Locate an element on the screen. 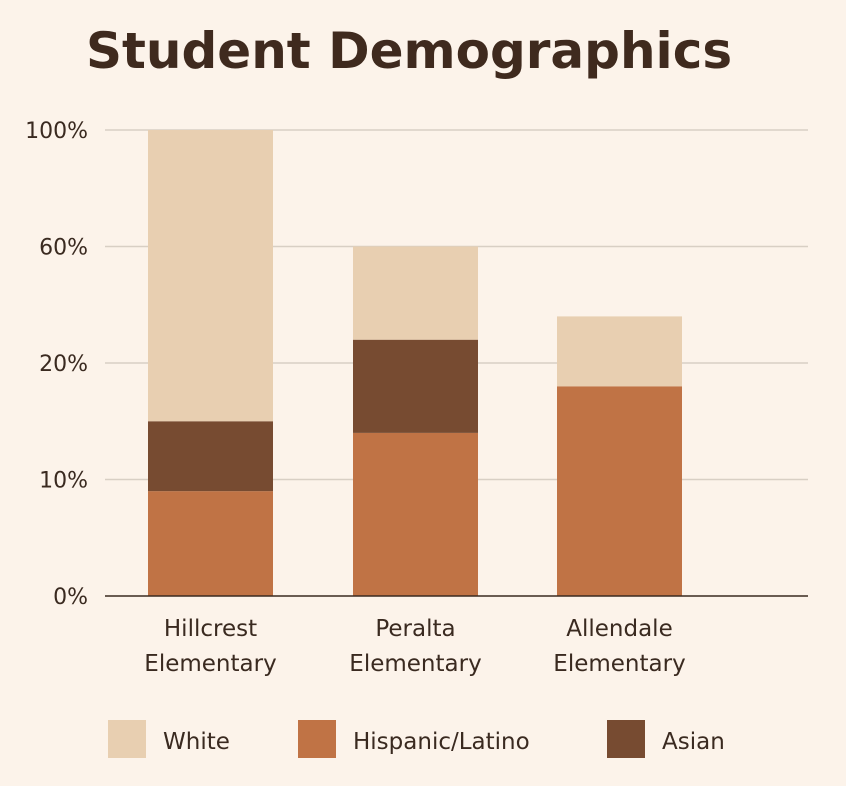  y-tick-label: 60% is located at coordinates (63, 248).